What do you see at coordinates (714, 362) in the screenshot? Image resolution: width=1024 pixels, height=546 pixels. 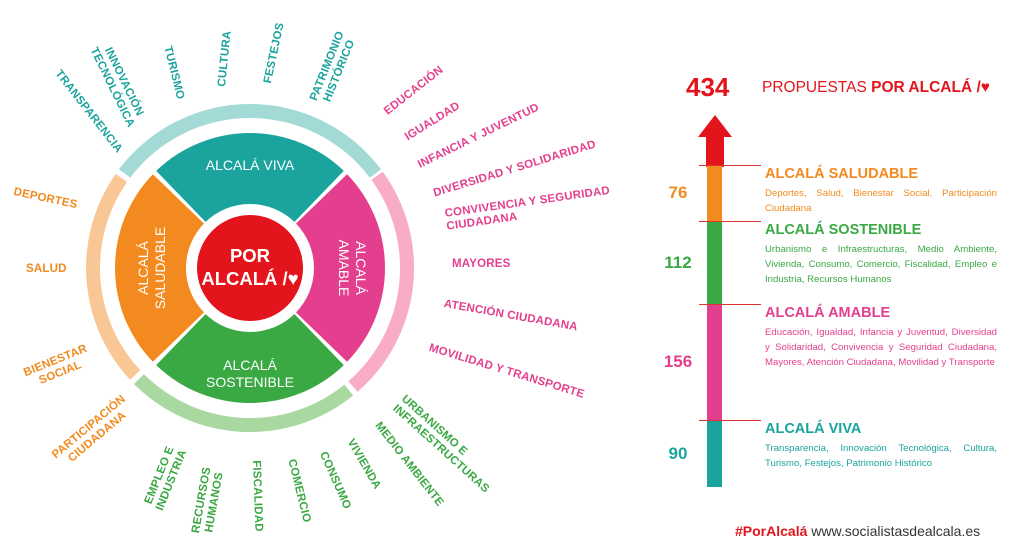 I see `bar-segment-amable` at bounding box center [714, 362].